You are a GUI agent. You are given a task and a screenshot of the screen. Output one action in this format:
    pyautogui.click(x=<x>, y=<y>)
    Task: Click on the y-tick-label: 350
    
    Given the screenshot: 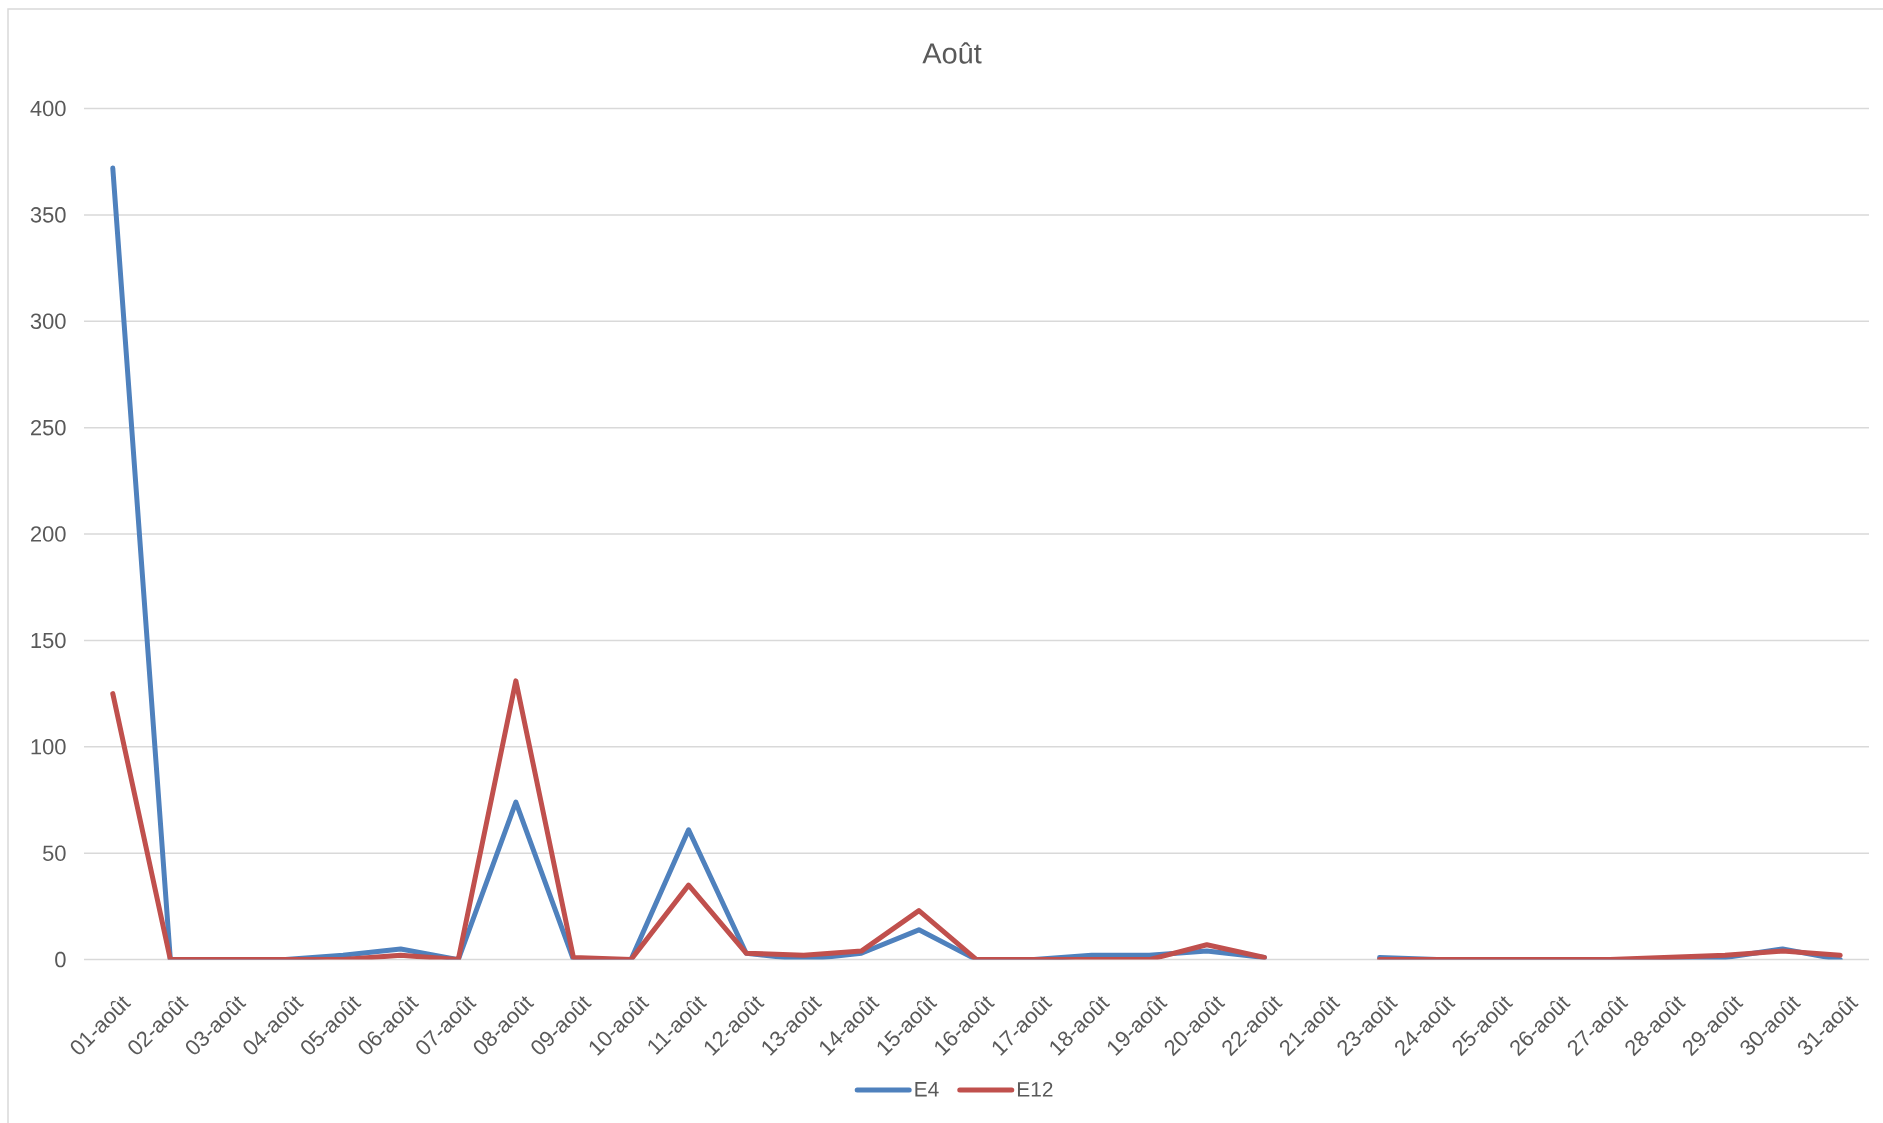 What is the action you would take?
    pyautogui.click(x=48, y=215)
    